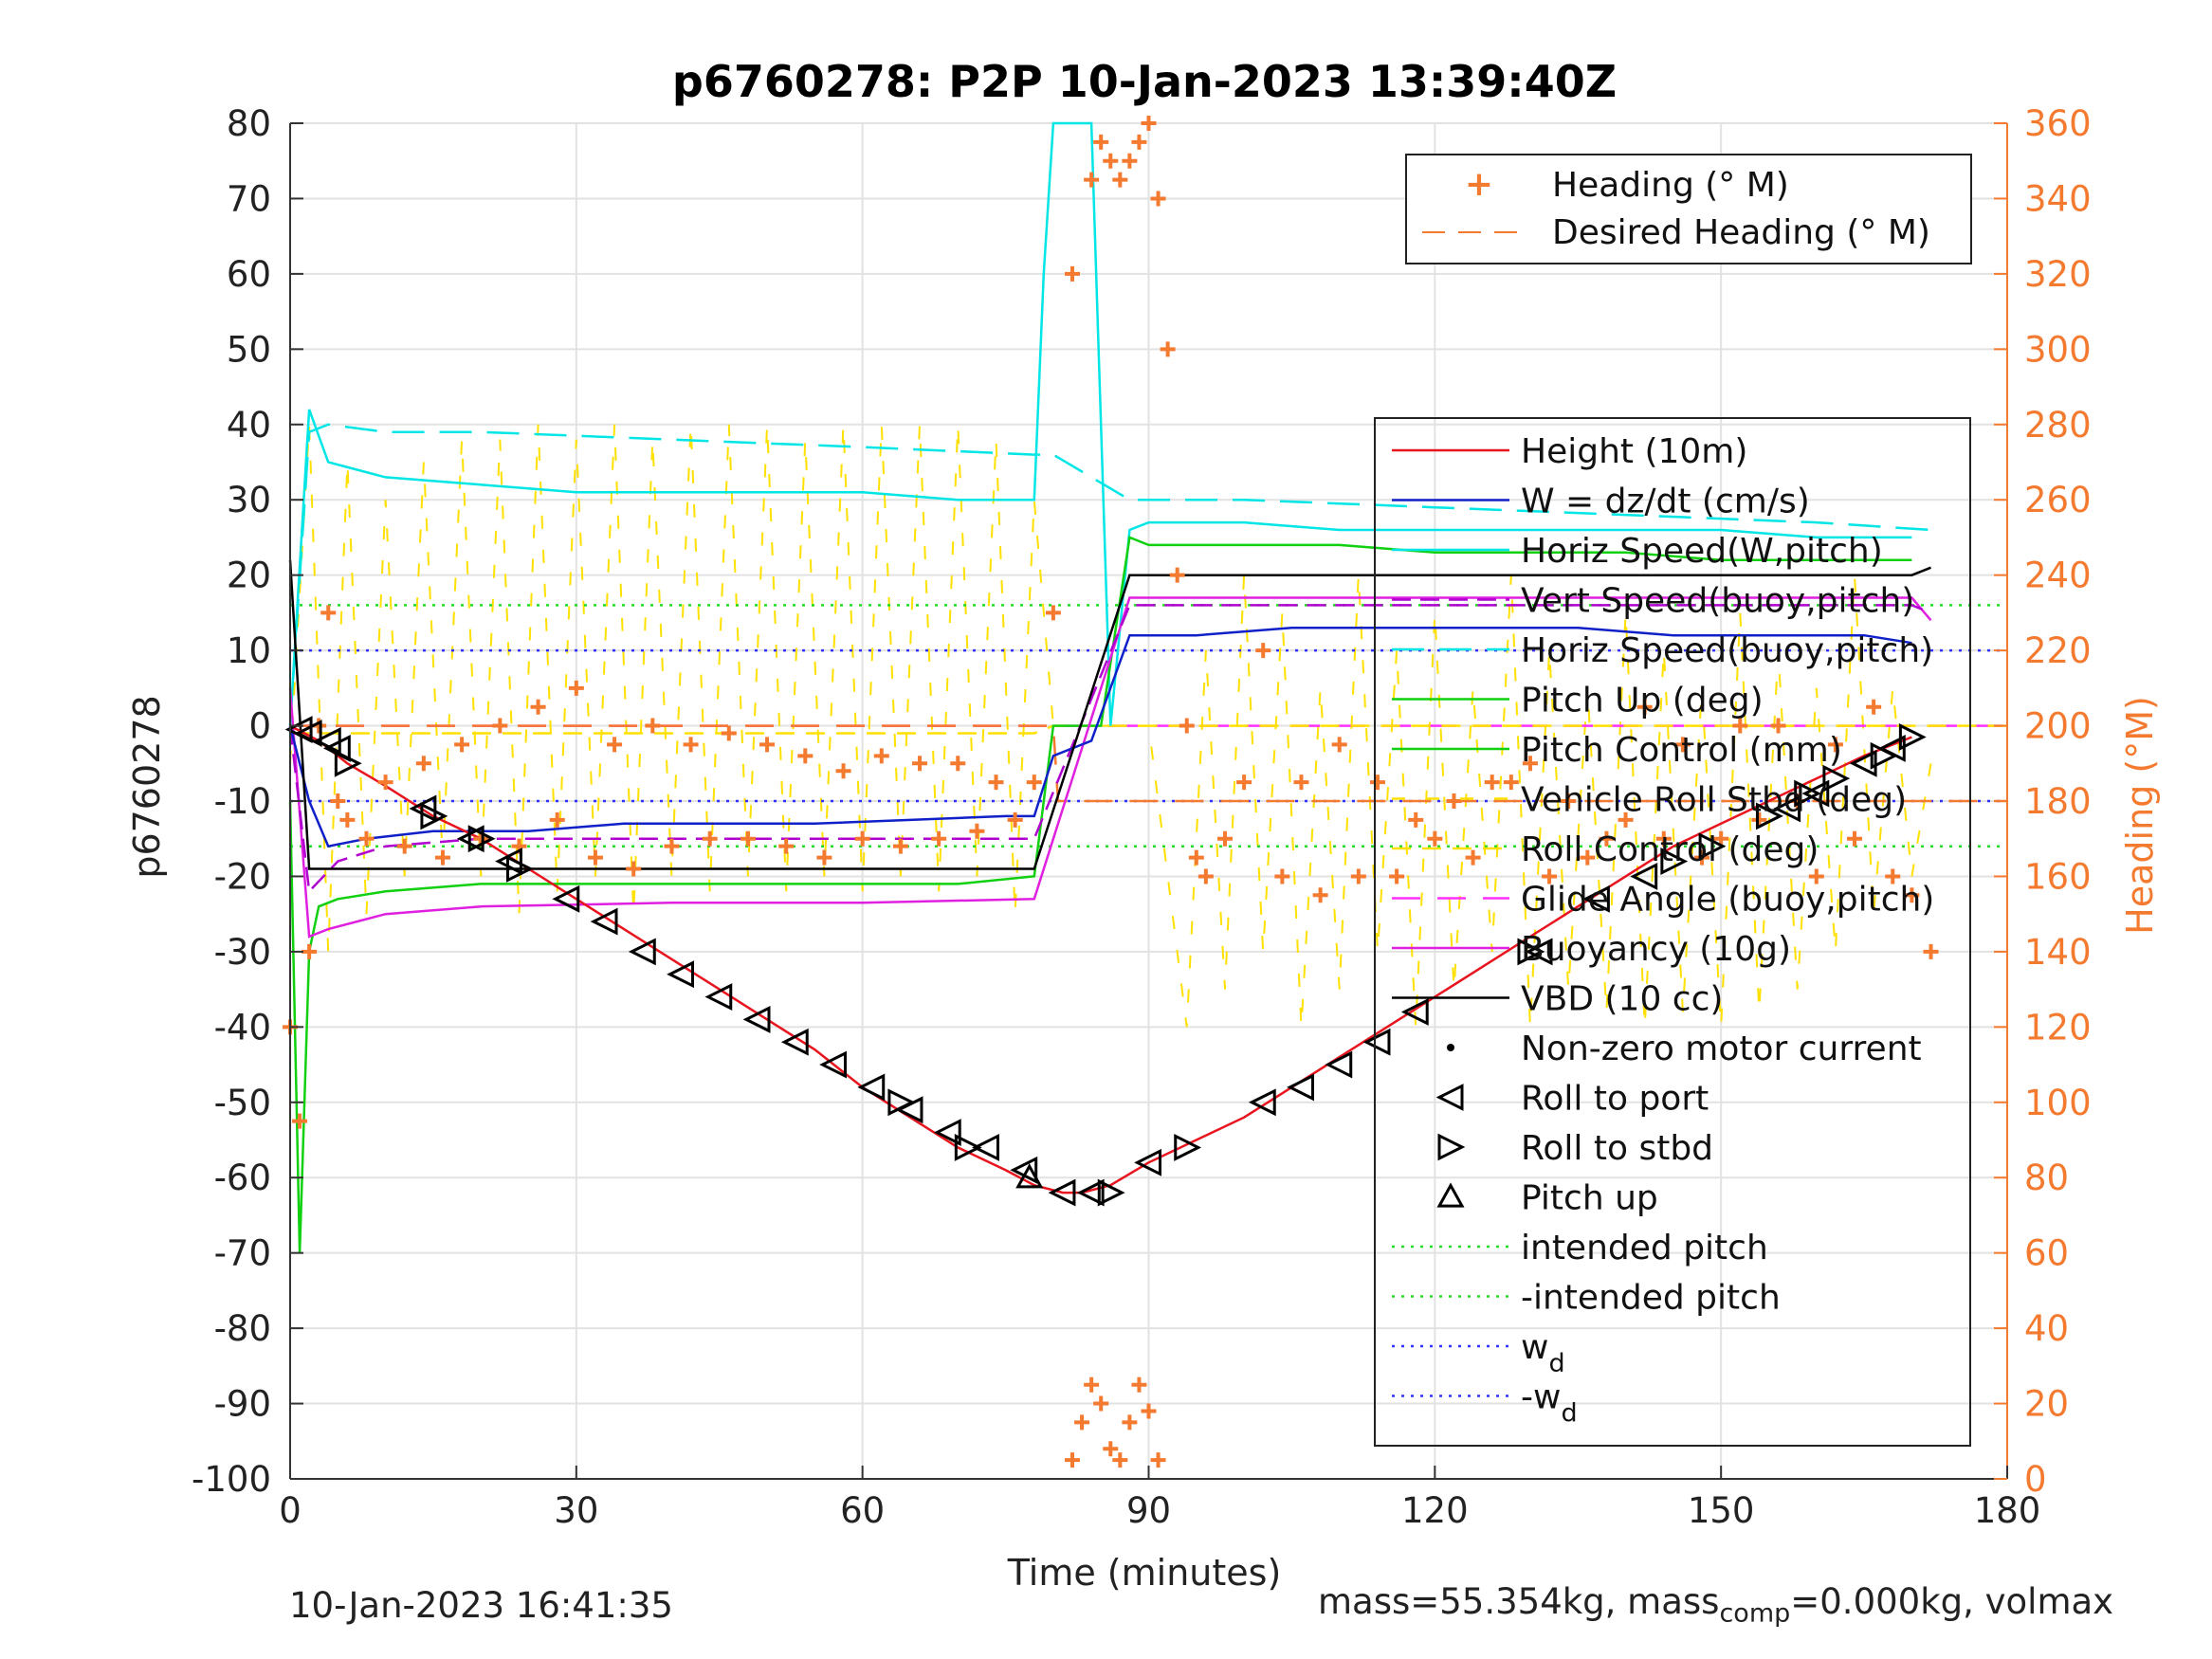  I want to click on legend-label-height-10m: Height (10m), so click(1634, 451).